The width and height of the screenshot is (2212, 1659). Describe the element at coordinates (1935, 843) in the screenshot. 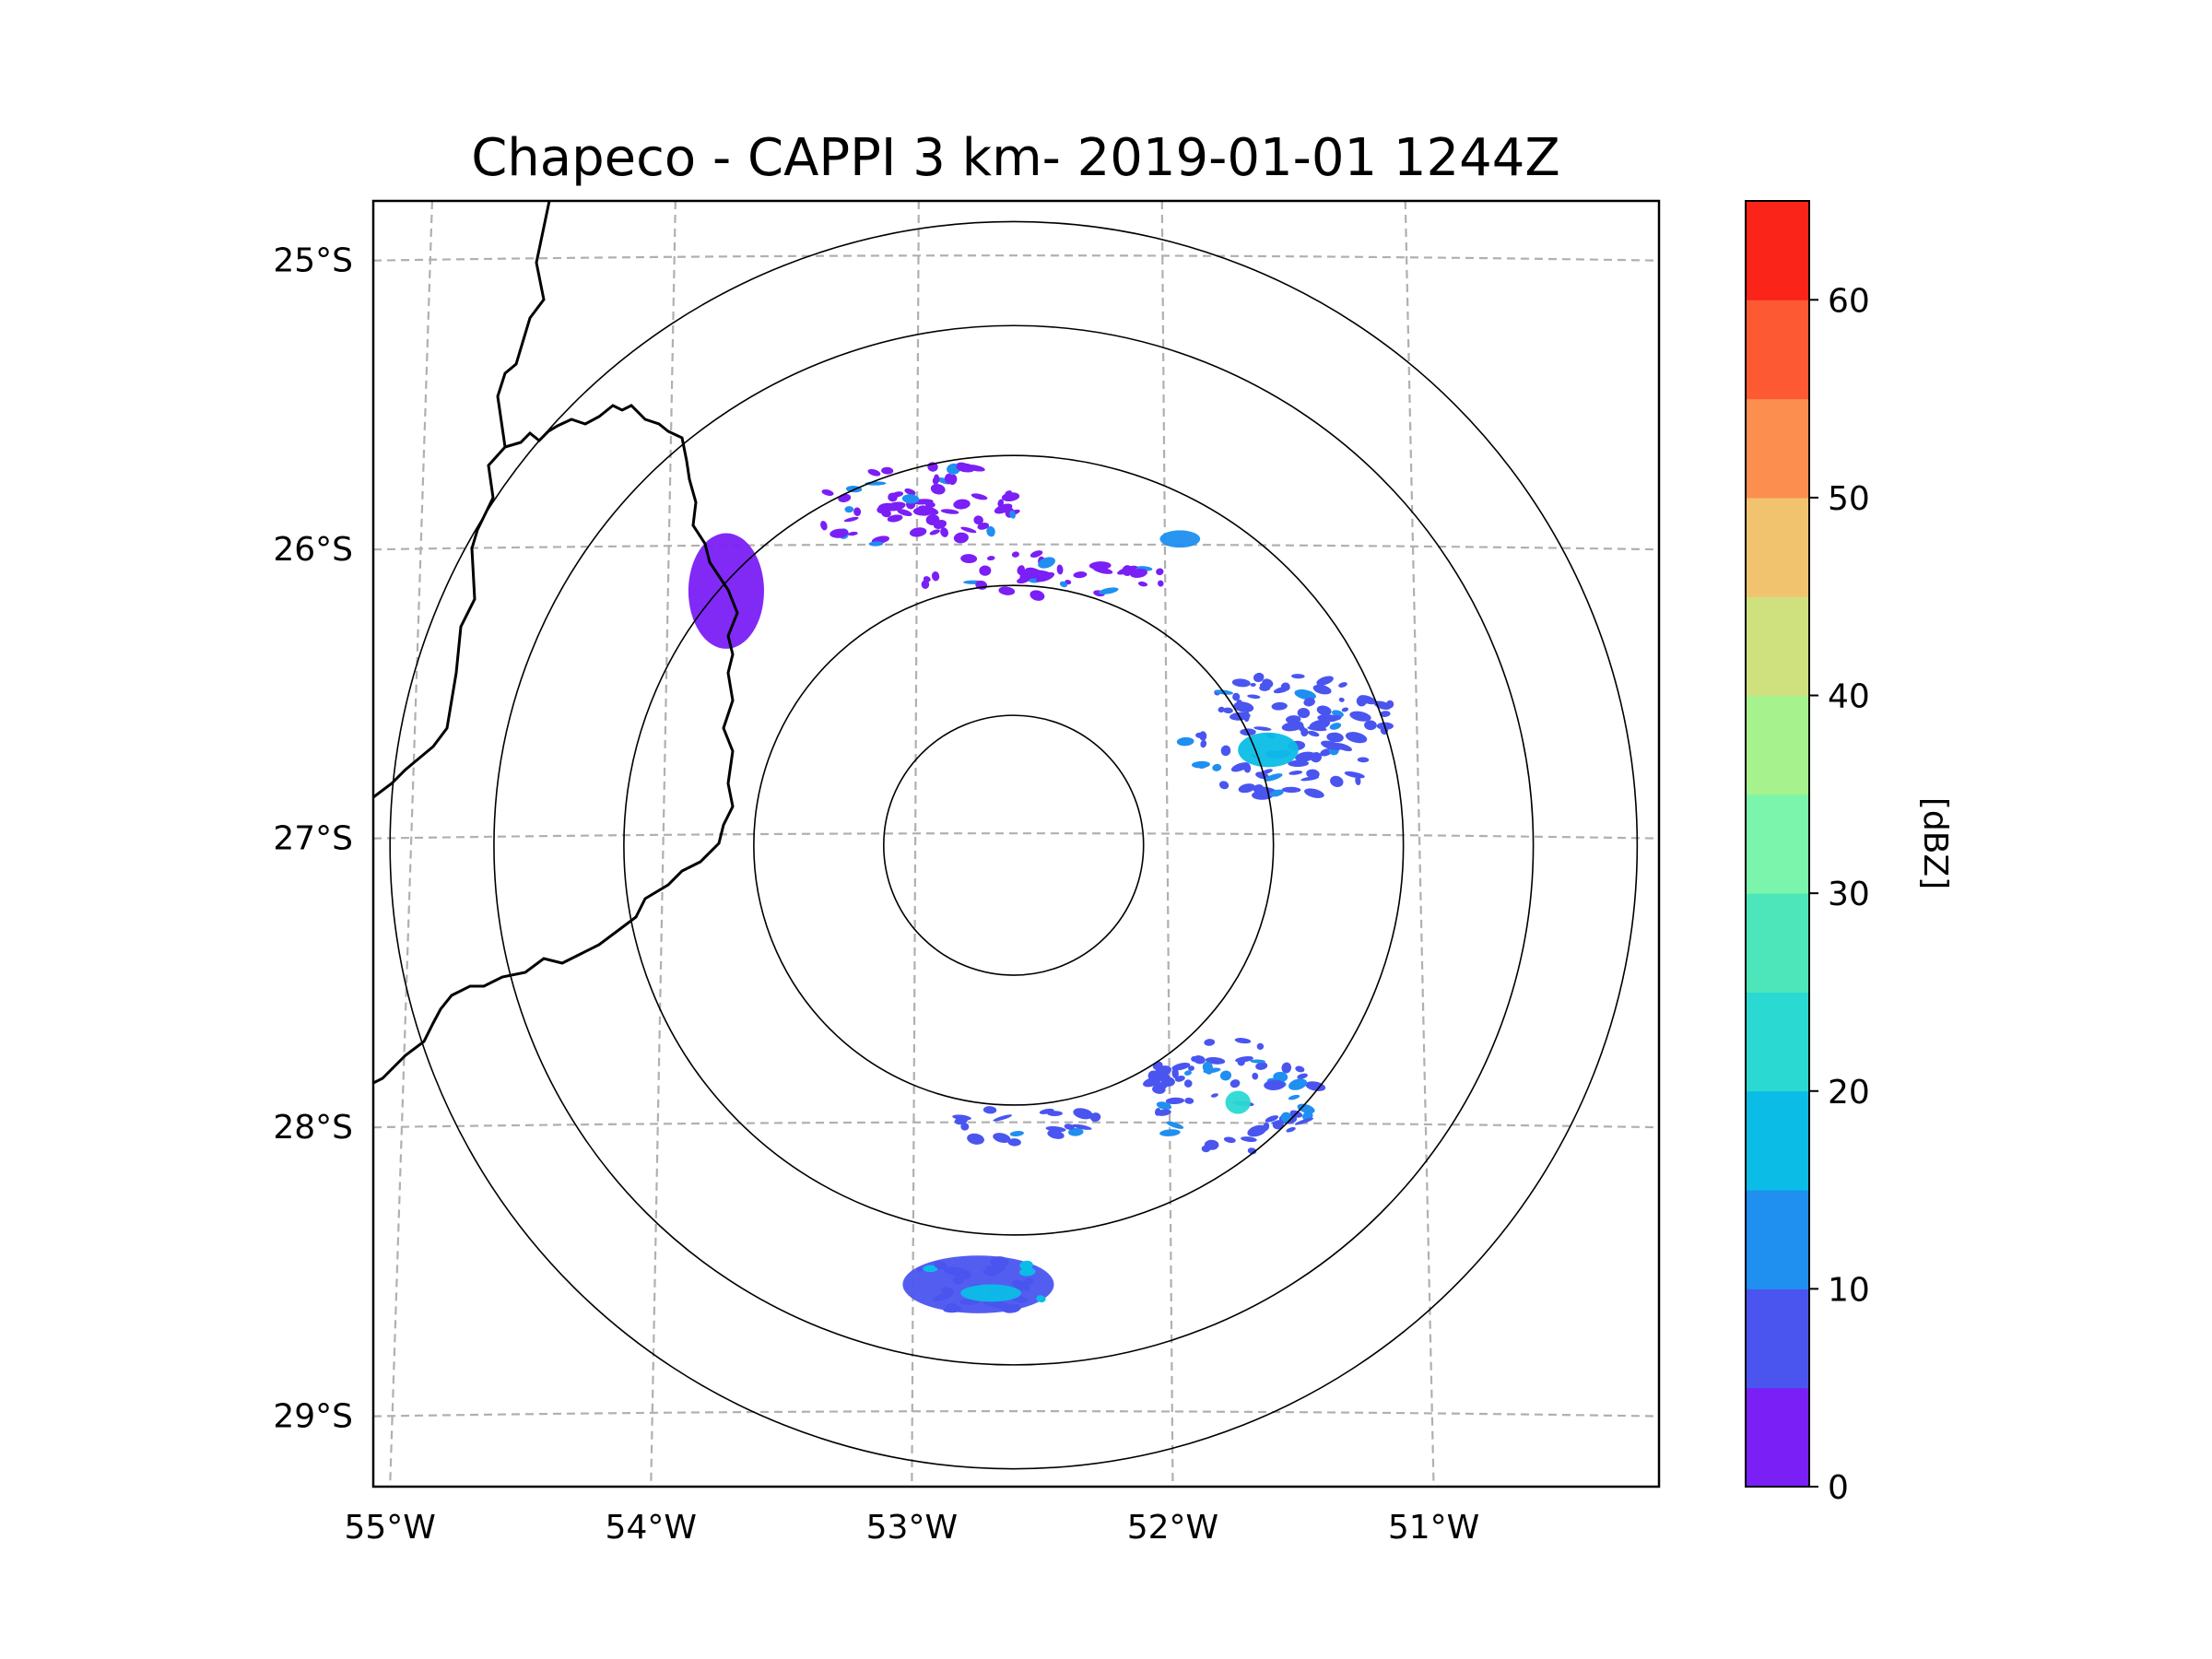

I see `colorbar-label: [dBZ]` at that location.